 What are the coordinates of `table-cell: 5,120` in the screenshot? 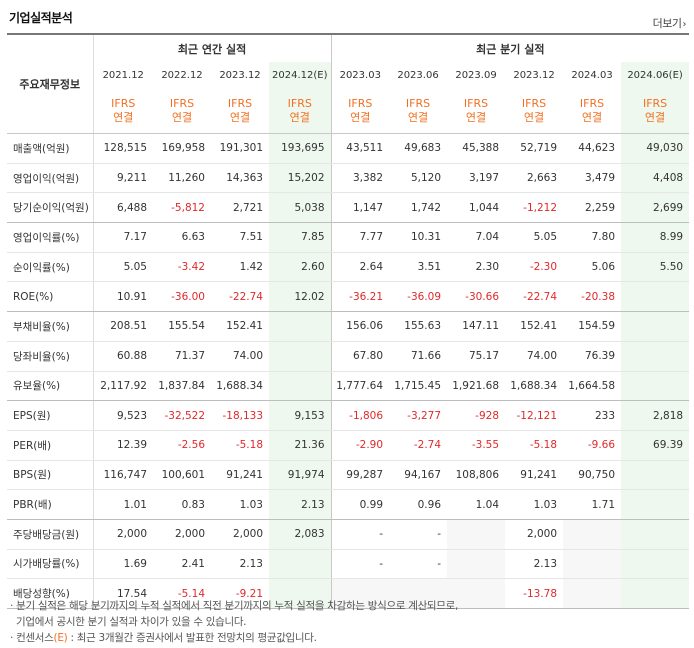 It's located at (418, 178).